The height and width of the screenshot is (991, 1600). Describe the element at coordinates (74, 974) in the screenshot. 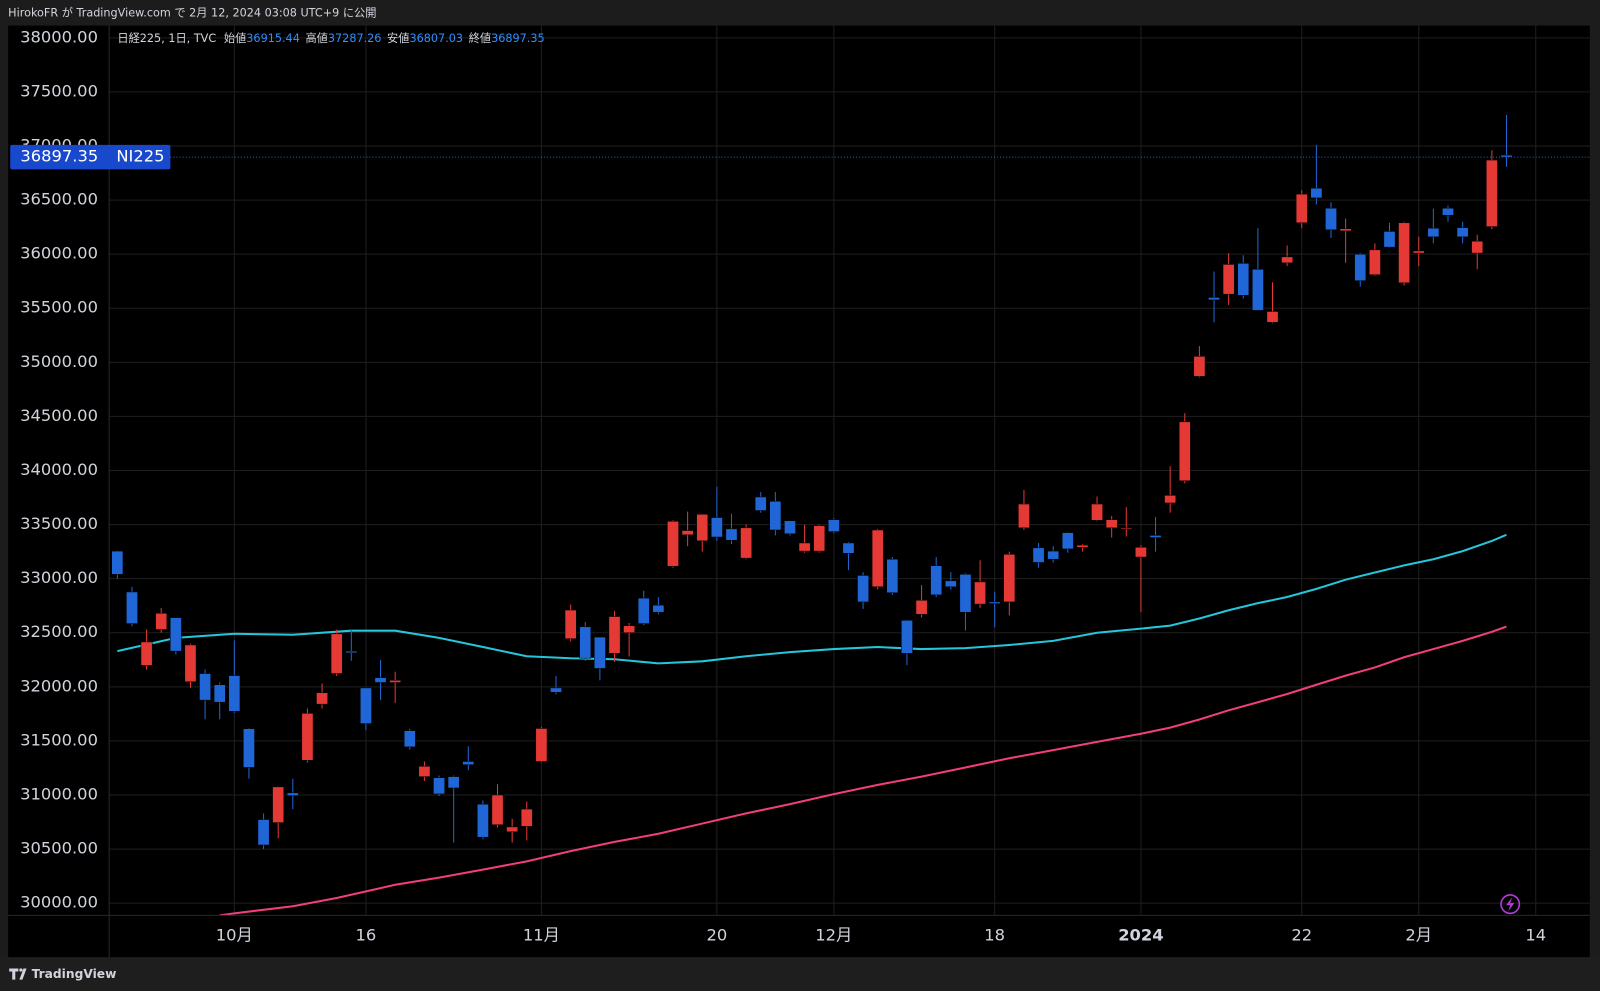

I see `footer-brand: TradingView` at that location.